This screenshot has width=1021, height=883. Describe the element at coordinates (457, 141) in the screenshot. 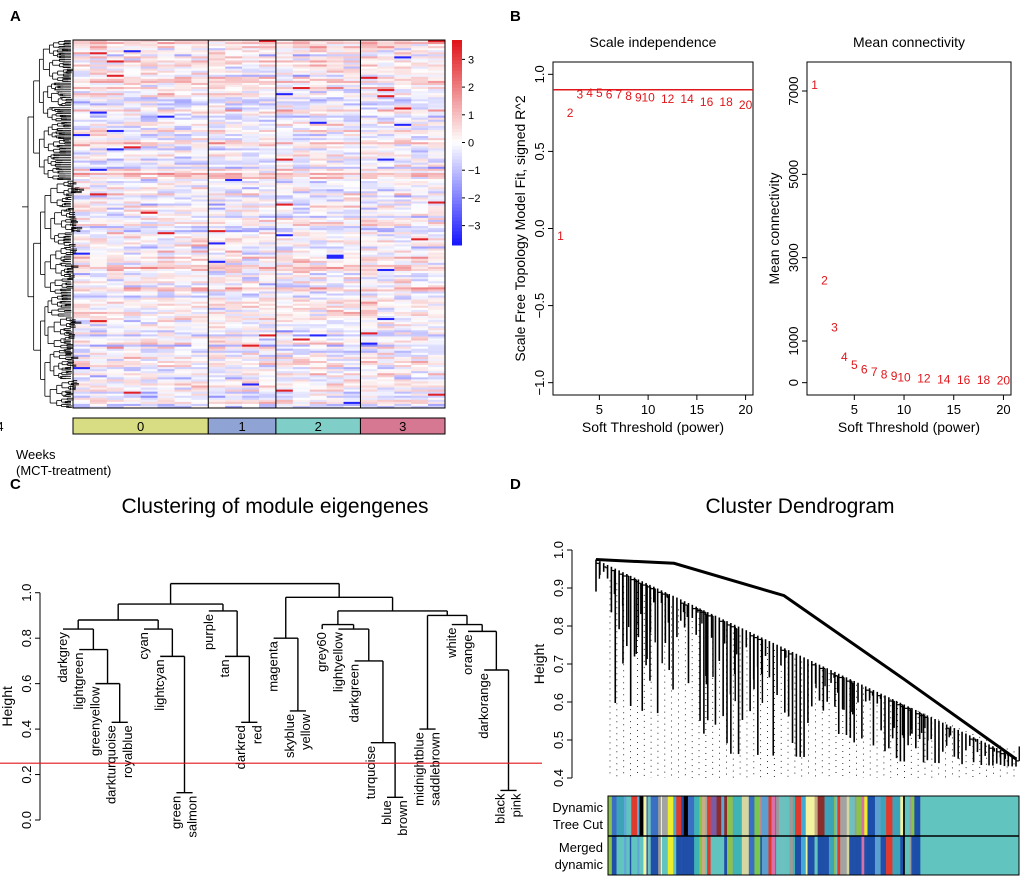

I see `color-scale-step` at that location.